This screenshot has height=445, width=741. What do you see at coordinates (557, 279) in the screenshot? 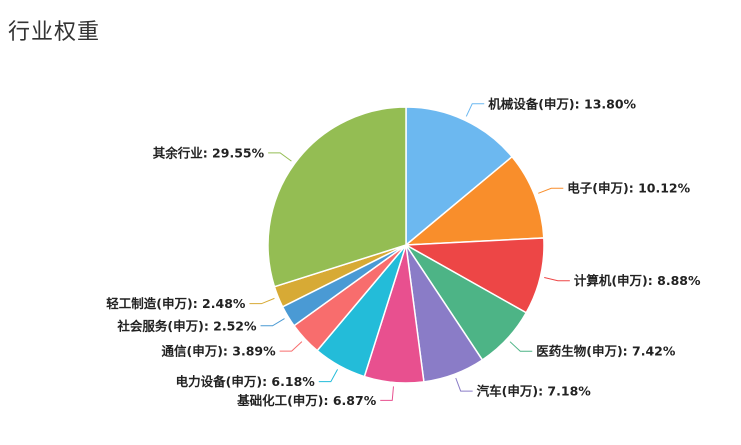
I see `leader-line-computer` at bounding box center [557, 279].